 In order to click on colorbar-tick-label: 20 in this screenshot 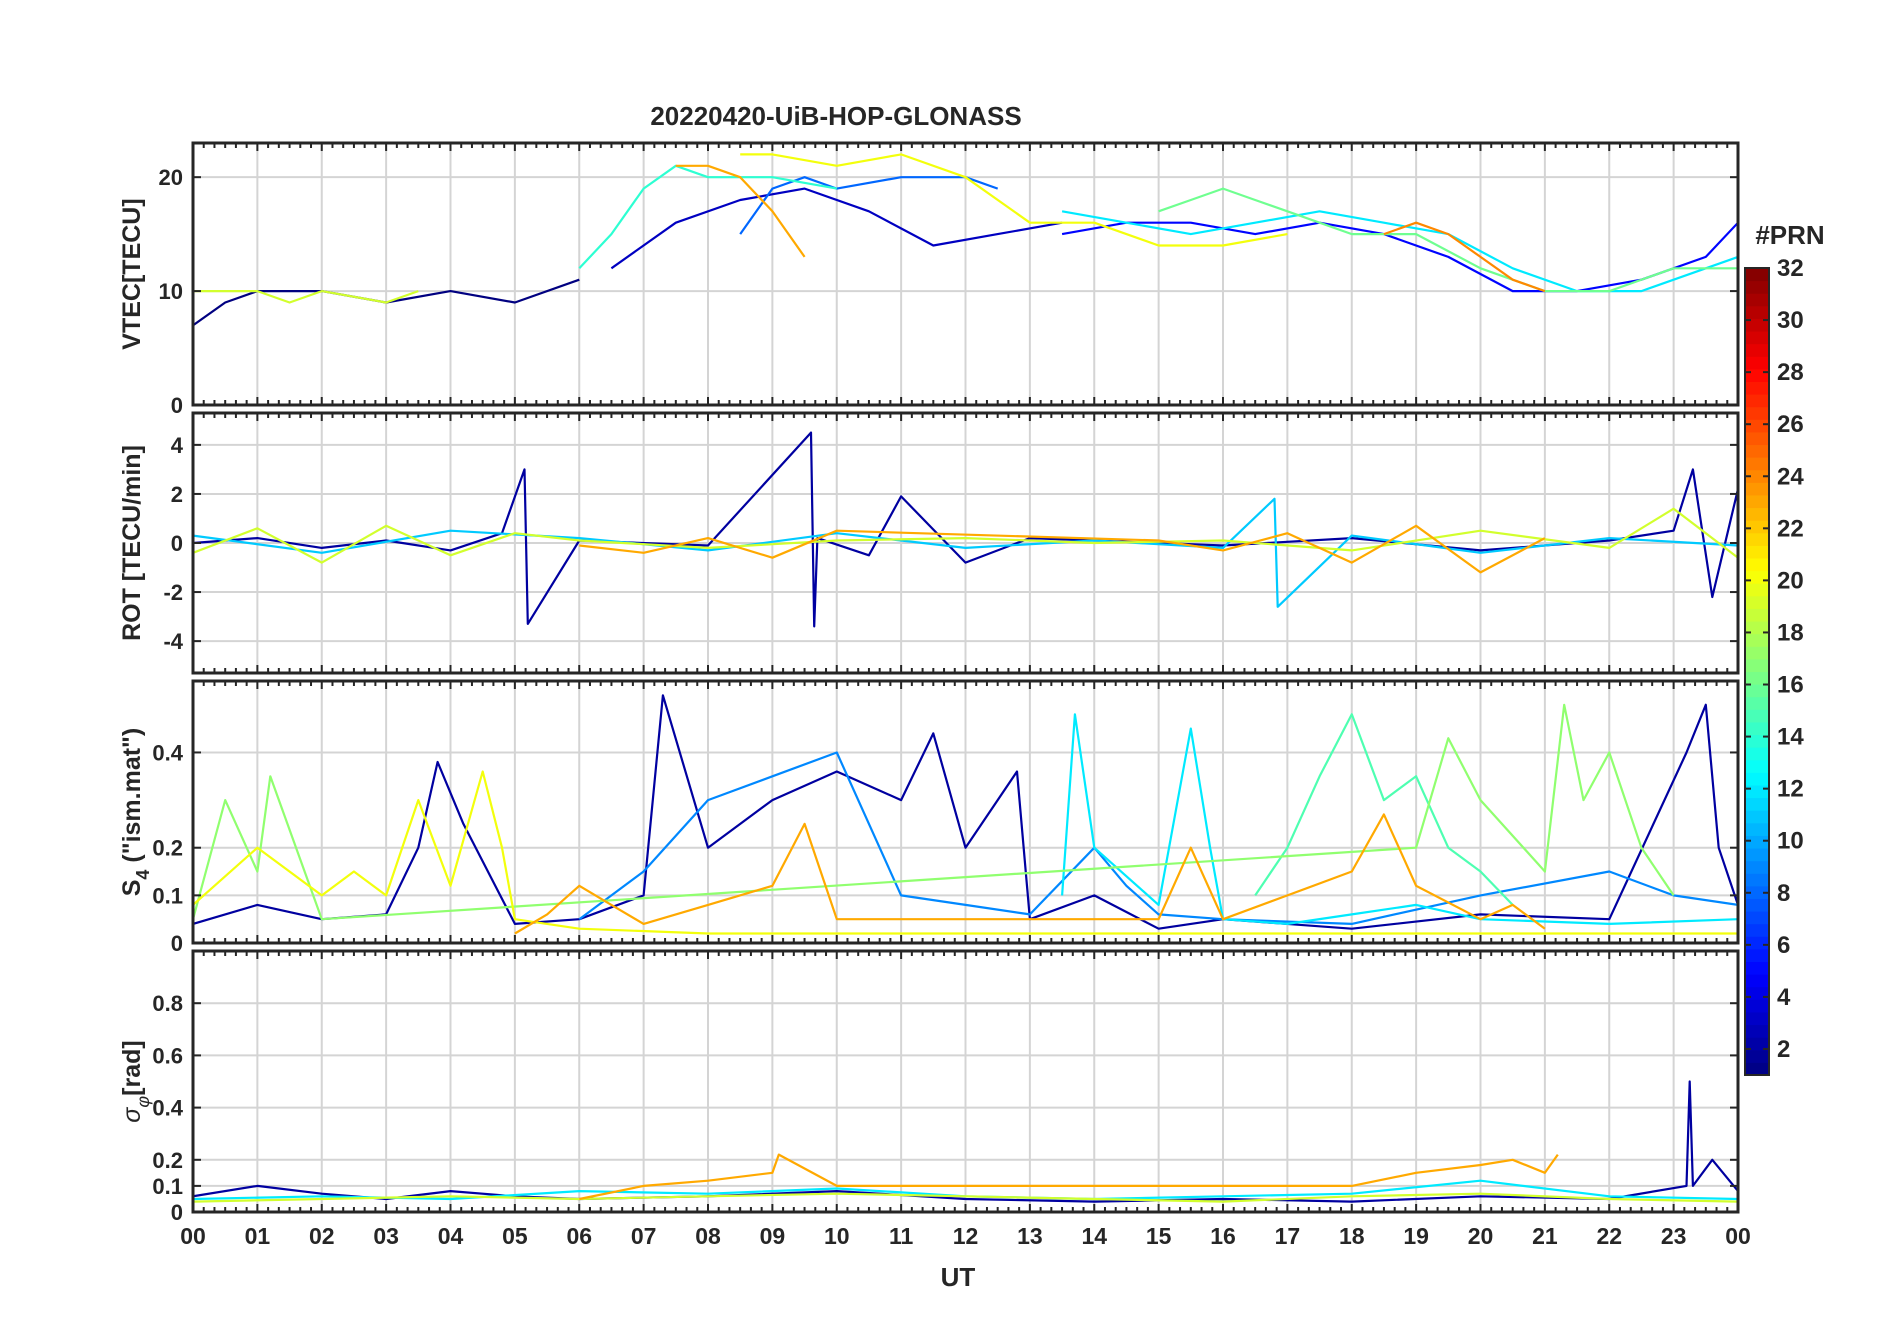, I will do `click(1790, 580)`.